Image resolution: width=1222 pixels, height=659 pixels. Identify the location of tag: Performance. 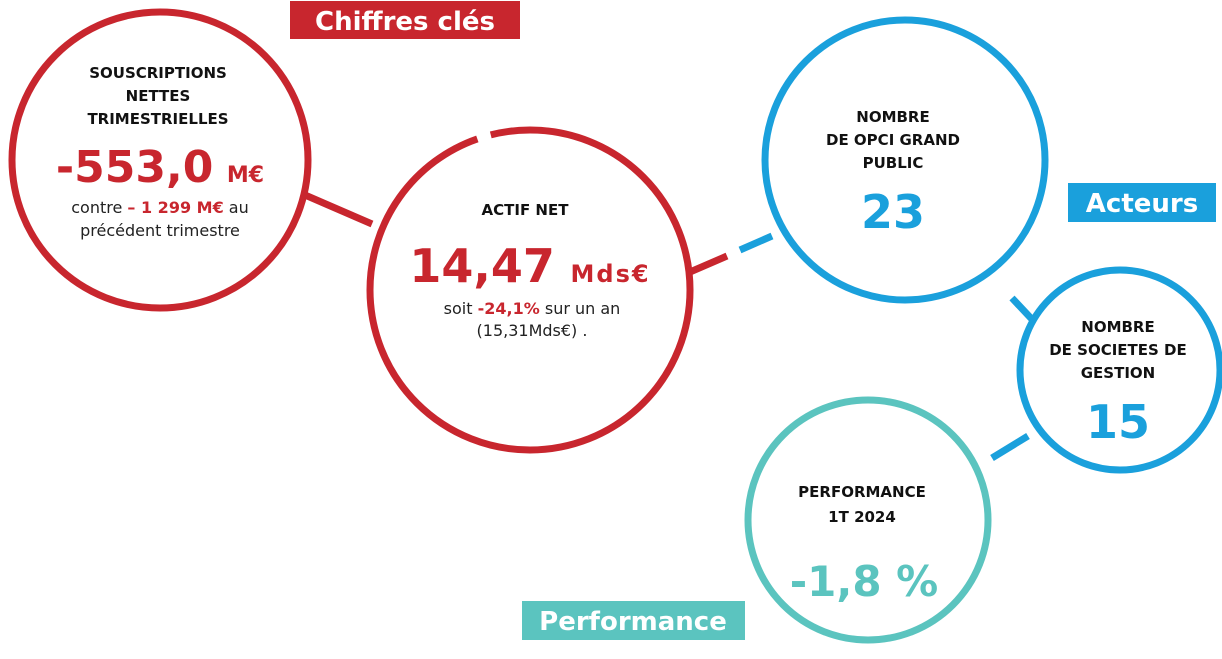
(633, 622).